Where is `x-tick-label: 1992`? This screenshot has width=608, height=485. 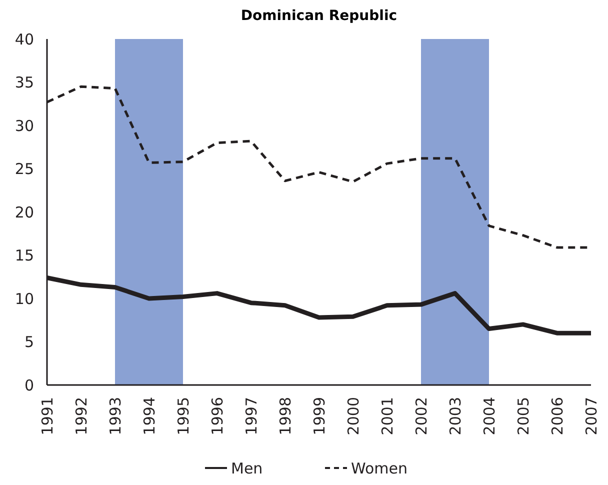
x-tick-label: 1992 is located at coordinates (81, 416).